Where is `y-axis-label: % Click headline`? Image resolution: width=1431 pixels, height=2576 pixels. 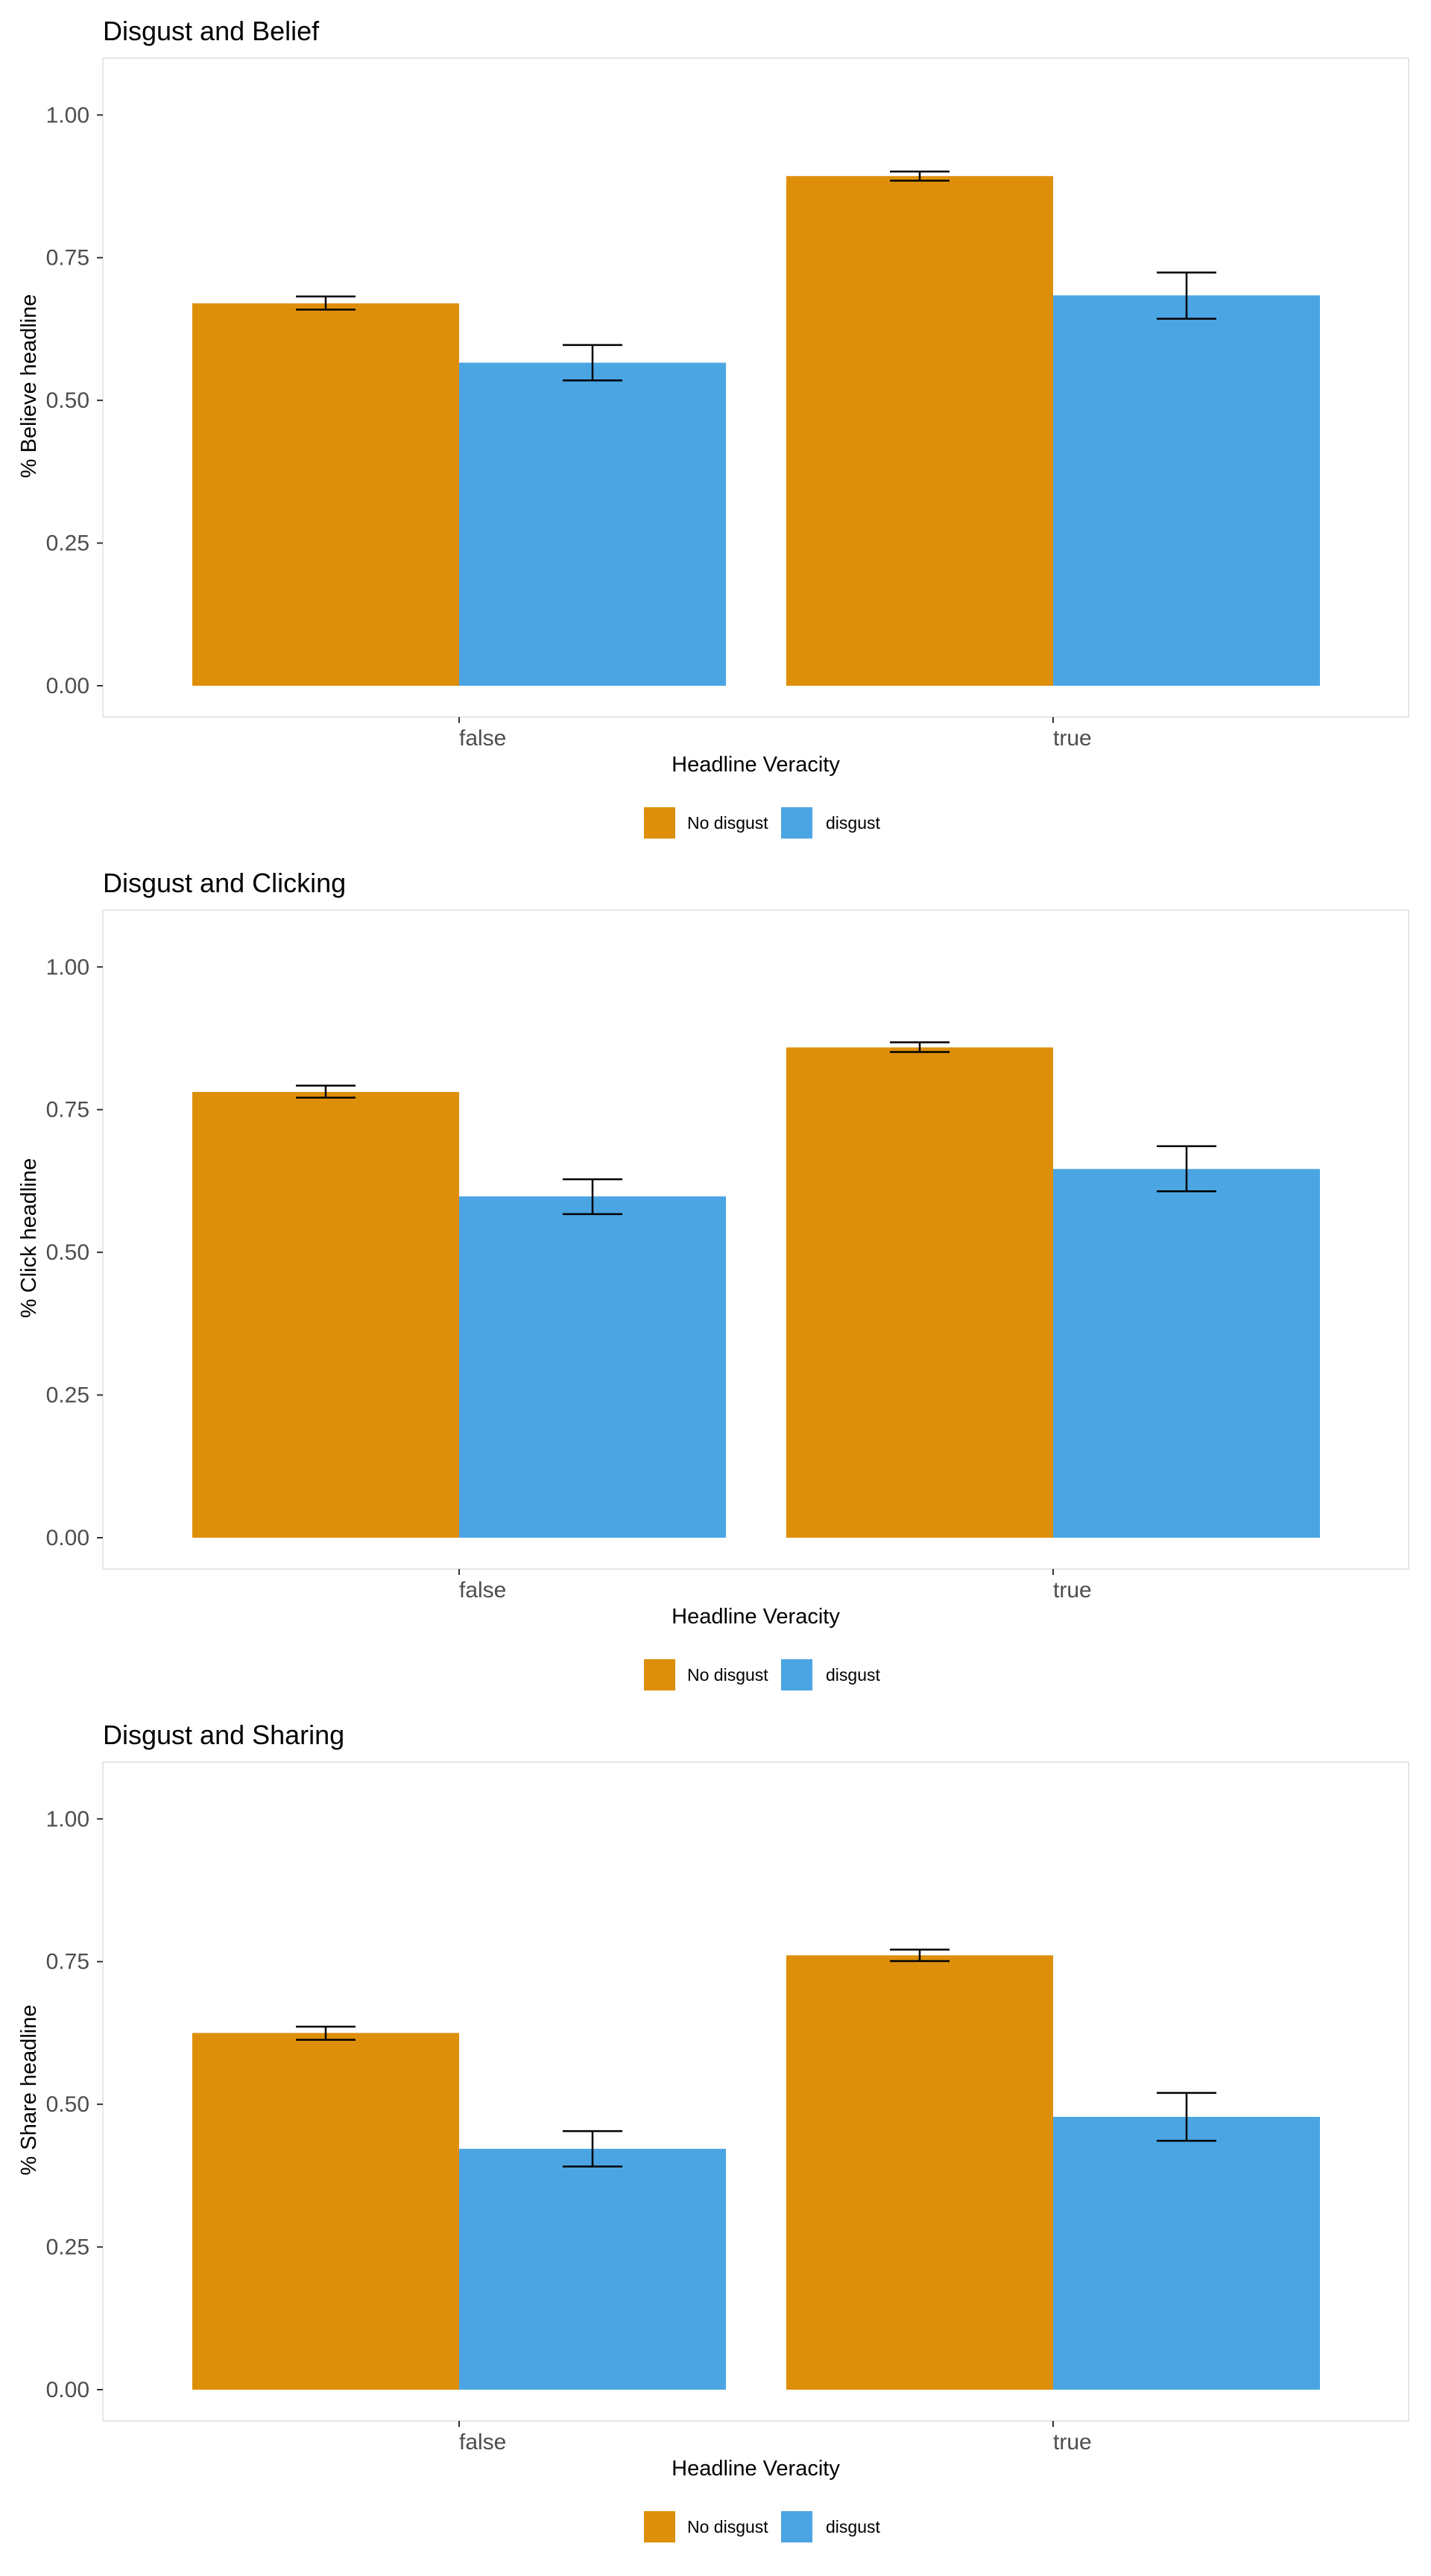 y-axis-label: % Click headline is located at coordinates (29, 1238).